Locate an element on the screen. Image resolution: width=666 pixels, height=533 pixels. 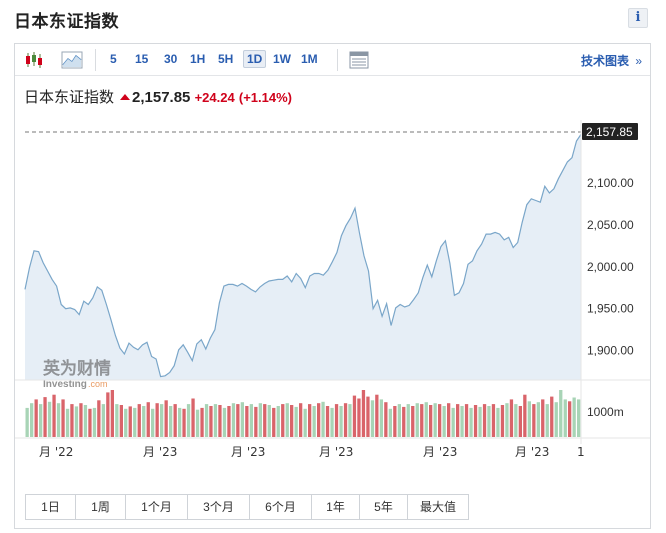
chart-toolbar: 5 15 30 1H 5H 1D 1W 1M 技术图表 » is located at coordinates (332, 60).